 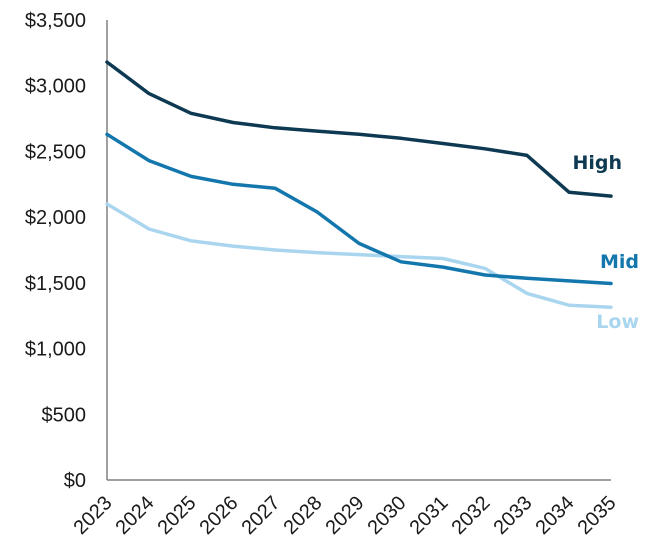 What do you see at coordinates (597, 163) in the screenshot?
I see `series-label-high: High` at bounding box center [597, 163].